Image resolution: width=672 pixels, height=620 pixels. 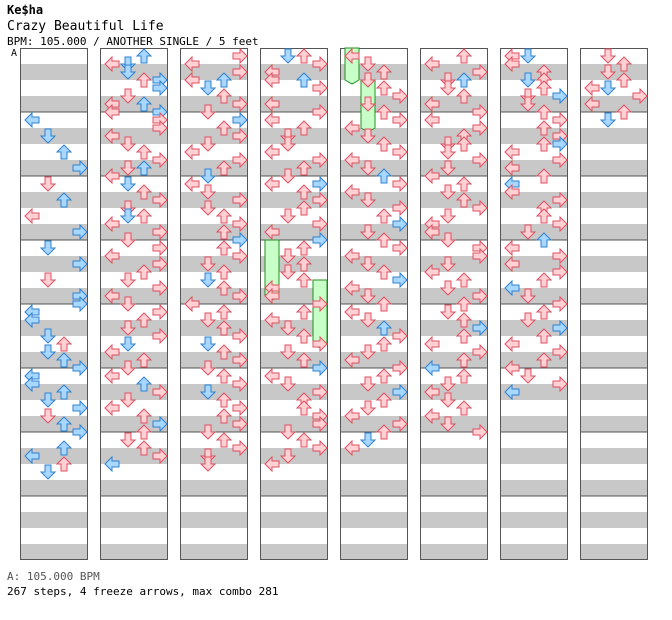 What do you see at coordinates (85, 26) in the screenshot?
I see `song-title: Crazy Beautiful Life` at bounding box center [85, 26].